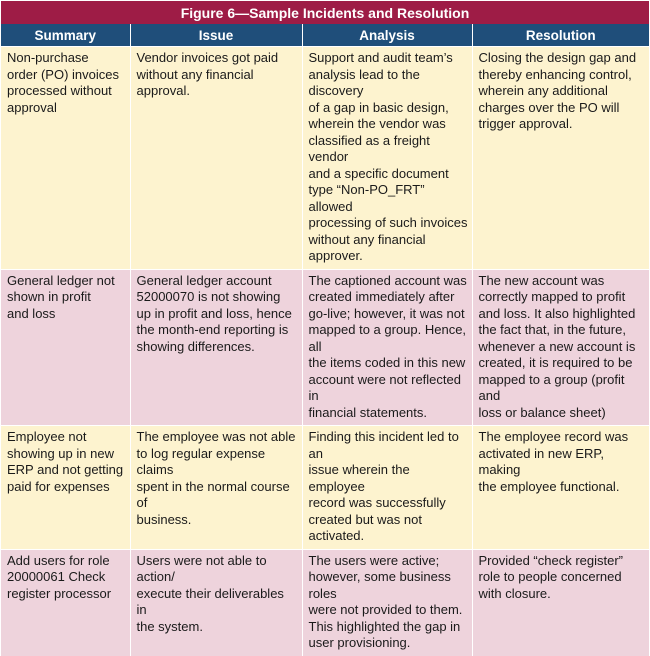  What do you see at coordinates (386, 35) in the screenshot?
I see `column-header-analysis: Analysis` at bounding box center [386, 35].